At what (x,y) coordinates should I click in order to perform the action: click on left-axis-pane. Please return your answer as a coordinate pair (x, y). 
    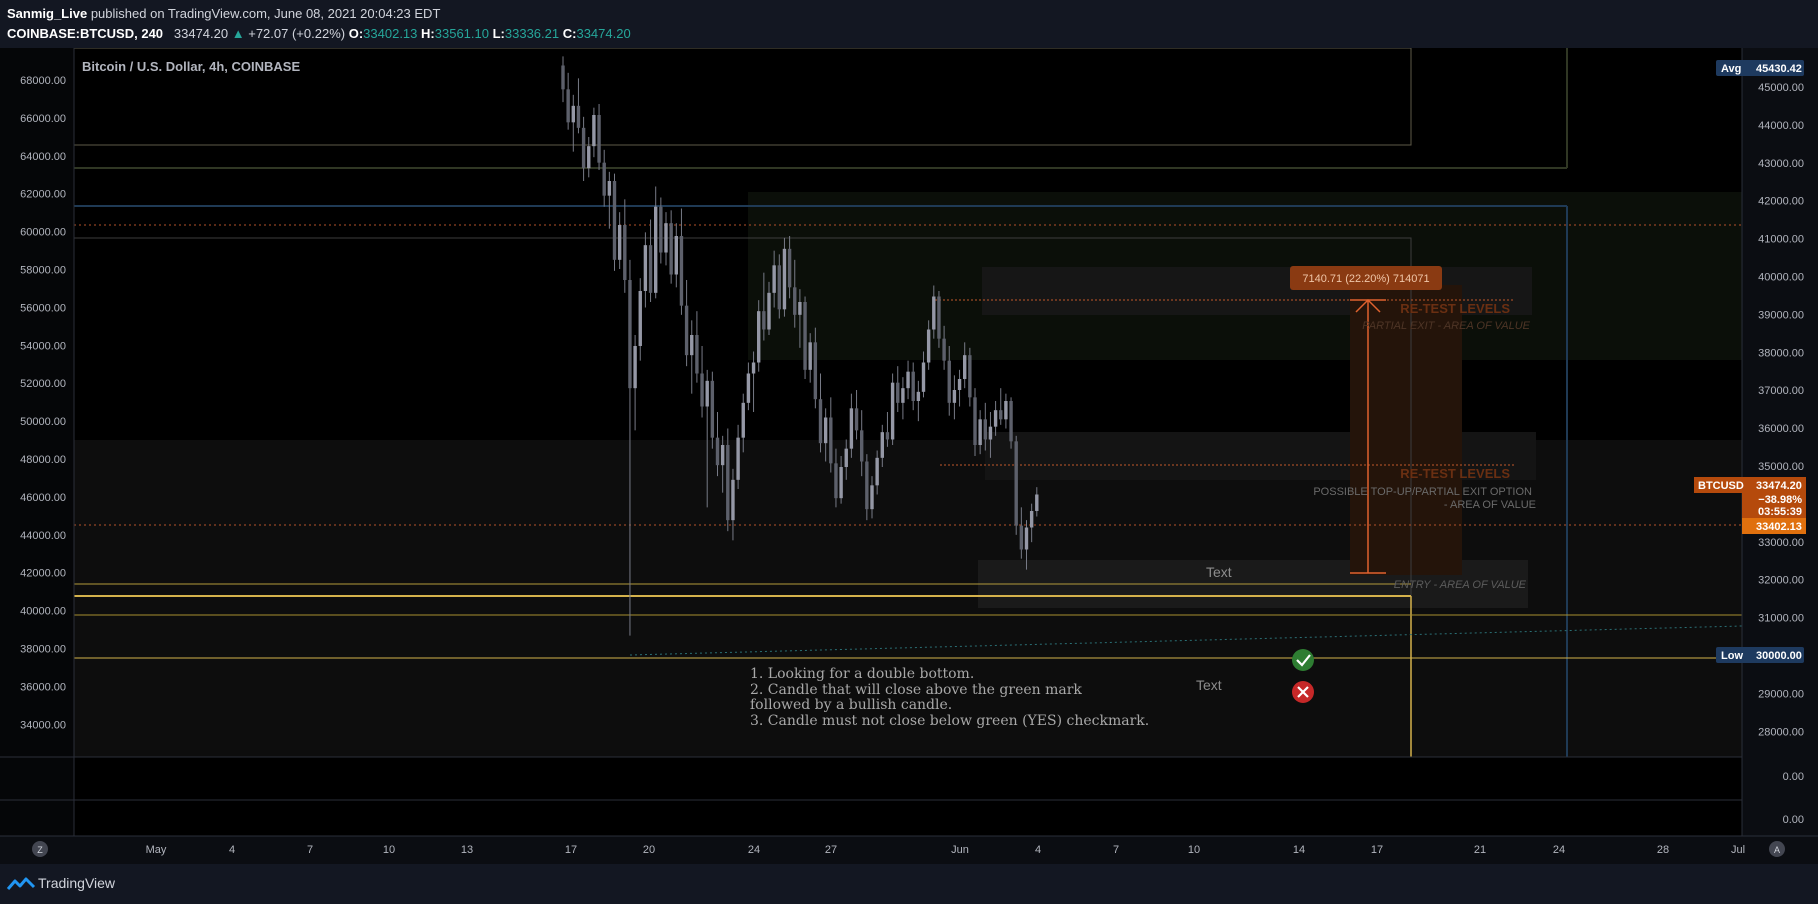
    Looking at the image, I should click on (37, 456).